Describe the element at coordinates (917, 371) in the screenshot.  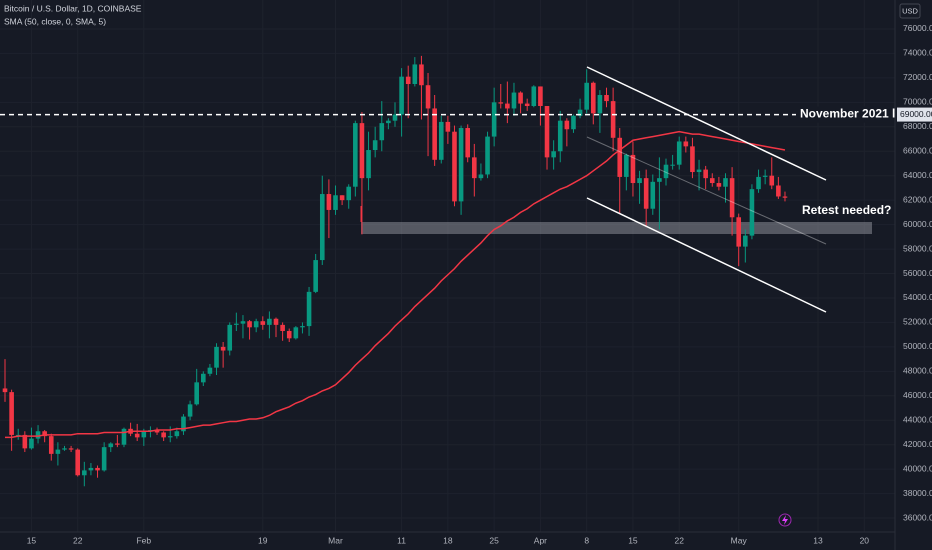
I see `y-tick-label: 48000.00` at that location.